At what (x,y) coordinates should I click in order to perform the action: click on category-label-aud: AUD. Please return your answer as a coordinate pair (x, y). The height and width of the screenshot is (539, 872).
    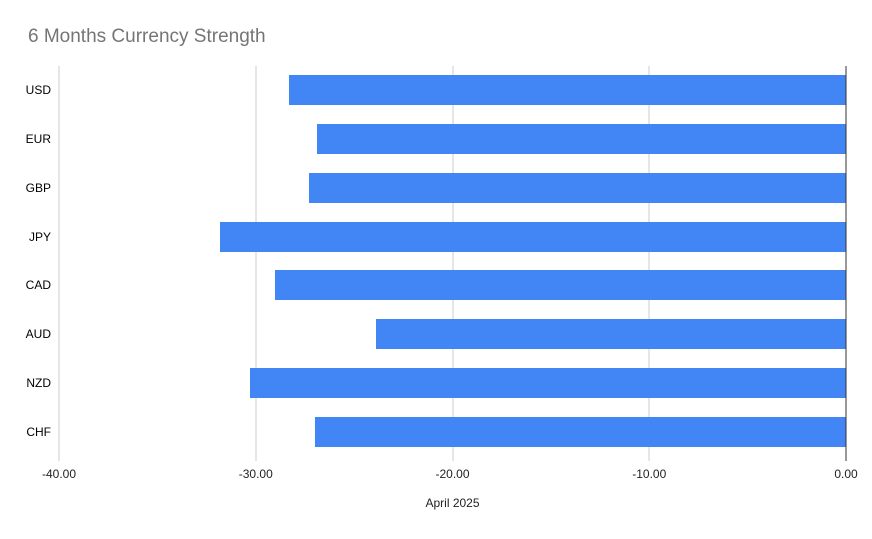
    Looking at the image, I should click on (38, 334).